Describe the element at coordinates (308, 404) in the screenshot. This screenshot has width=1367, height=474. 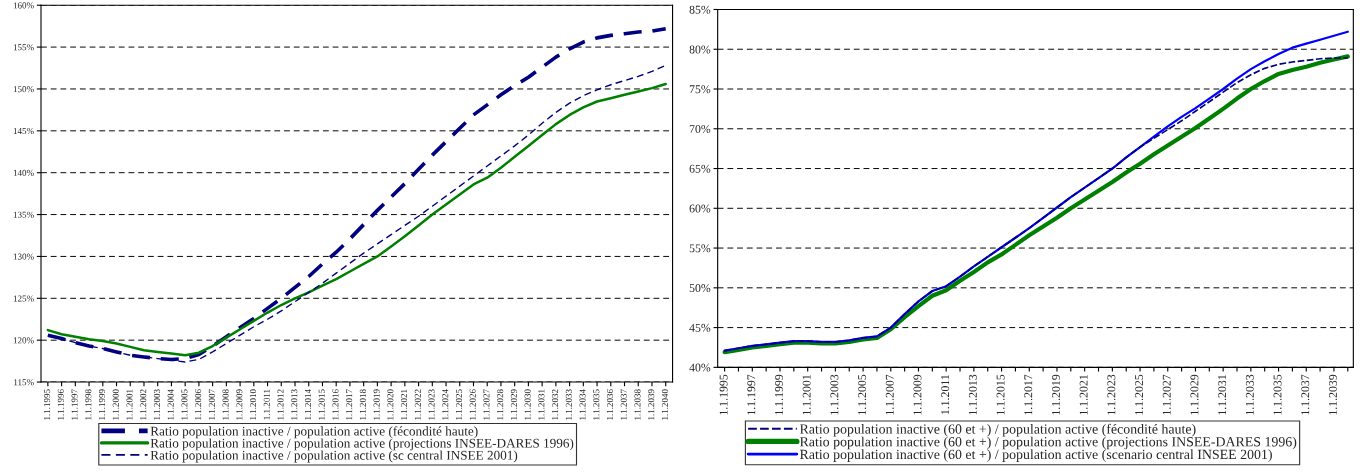
I see `x-tick-label: 1.1.2014` at that location.